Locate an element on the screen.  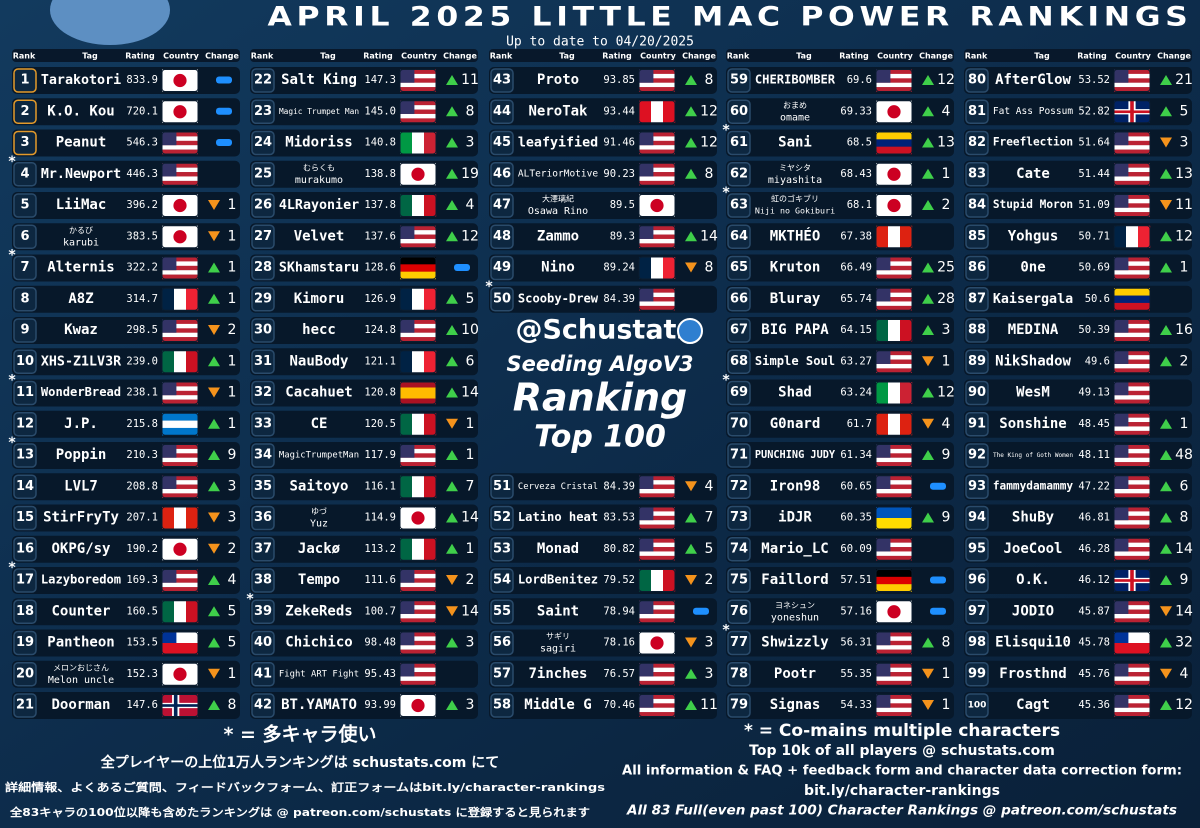
rank: 96 is located at coordinates (977, 580).